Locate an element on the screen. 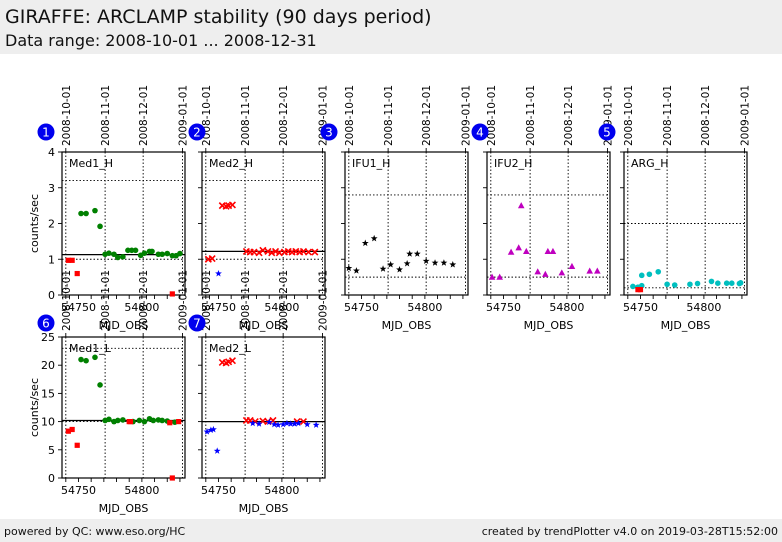  y-tick-label: 25 is located at coordinates (48, 337).